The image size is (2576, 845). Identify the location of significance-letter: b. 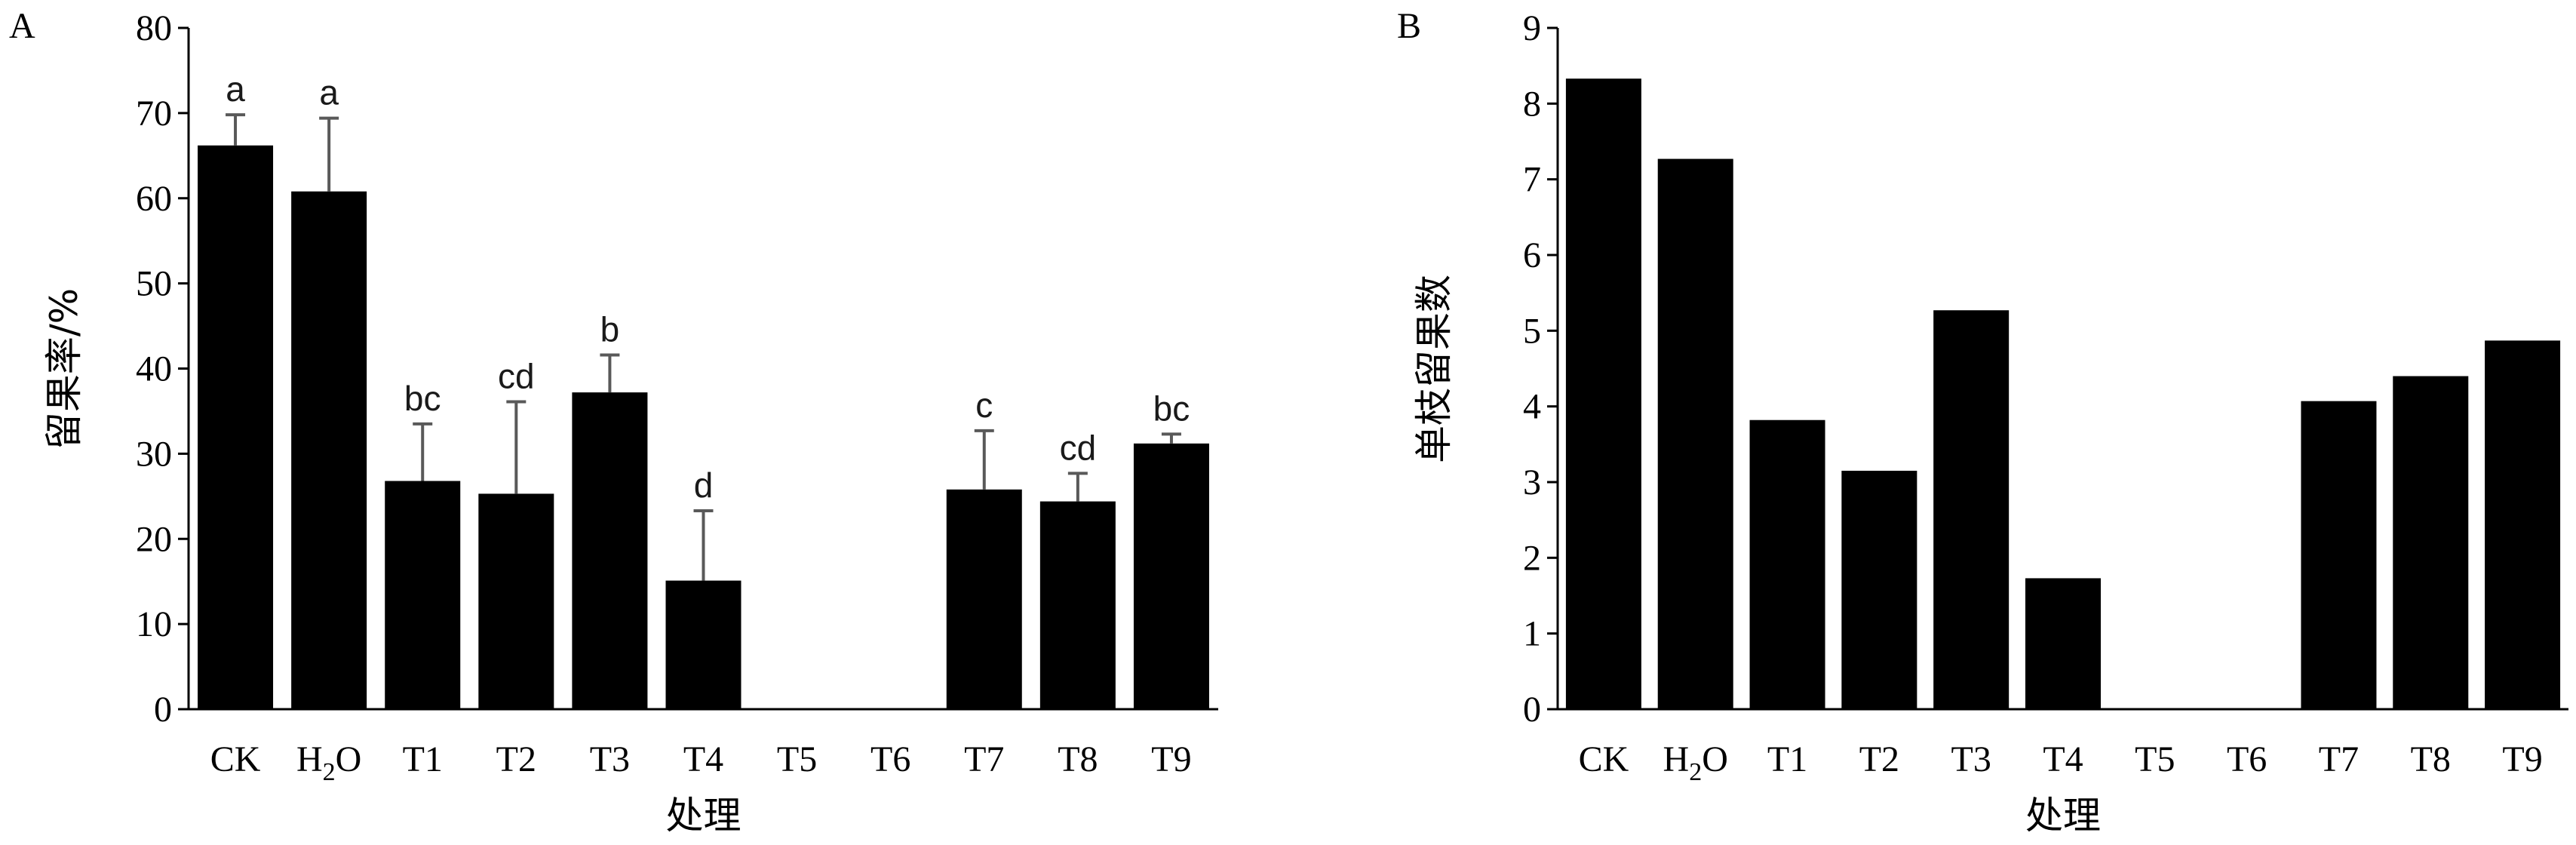
(610, 329).